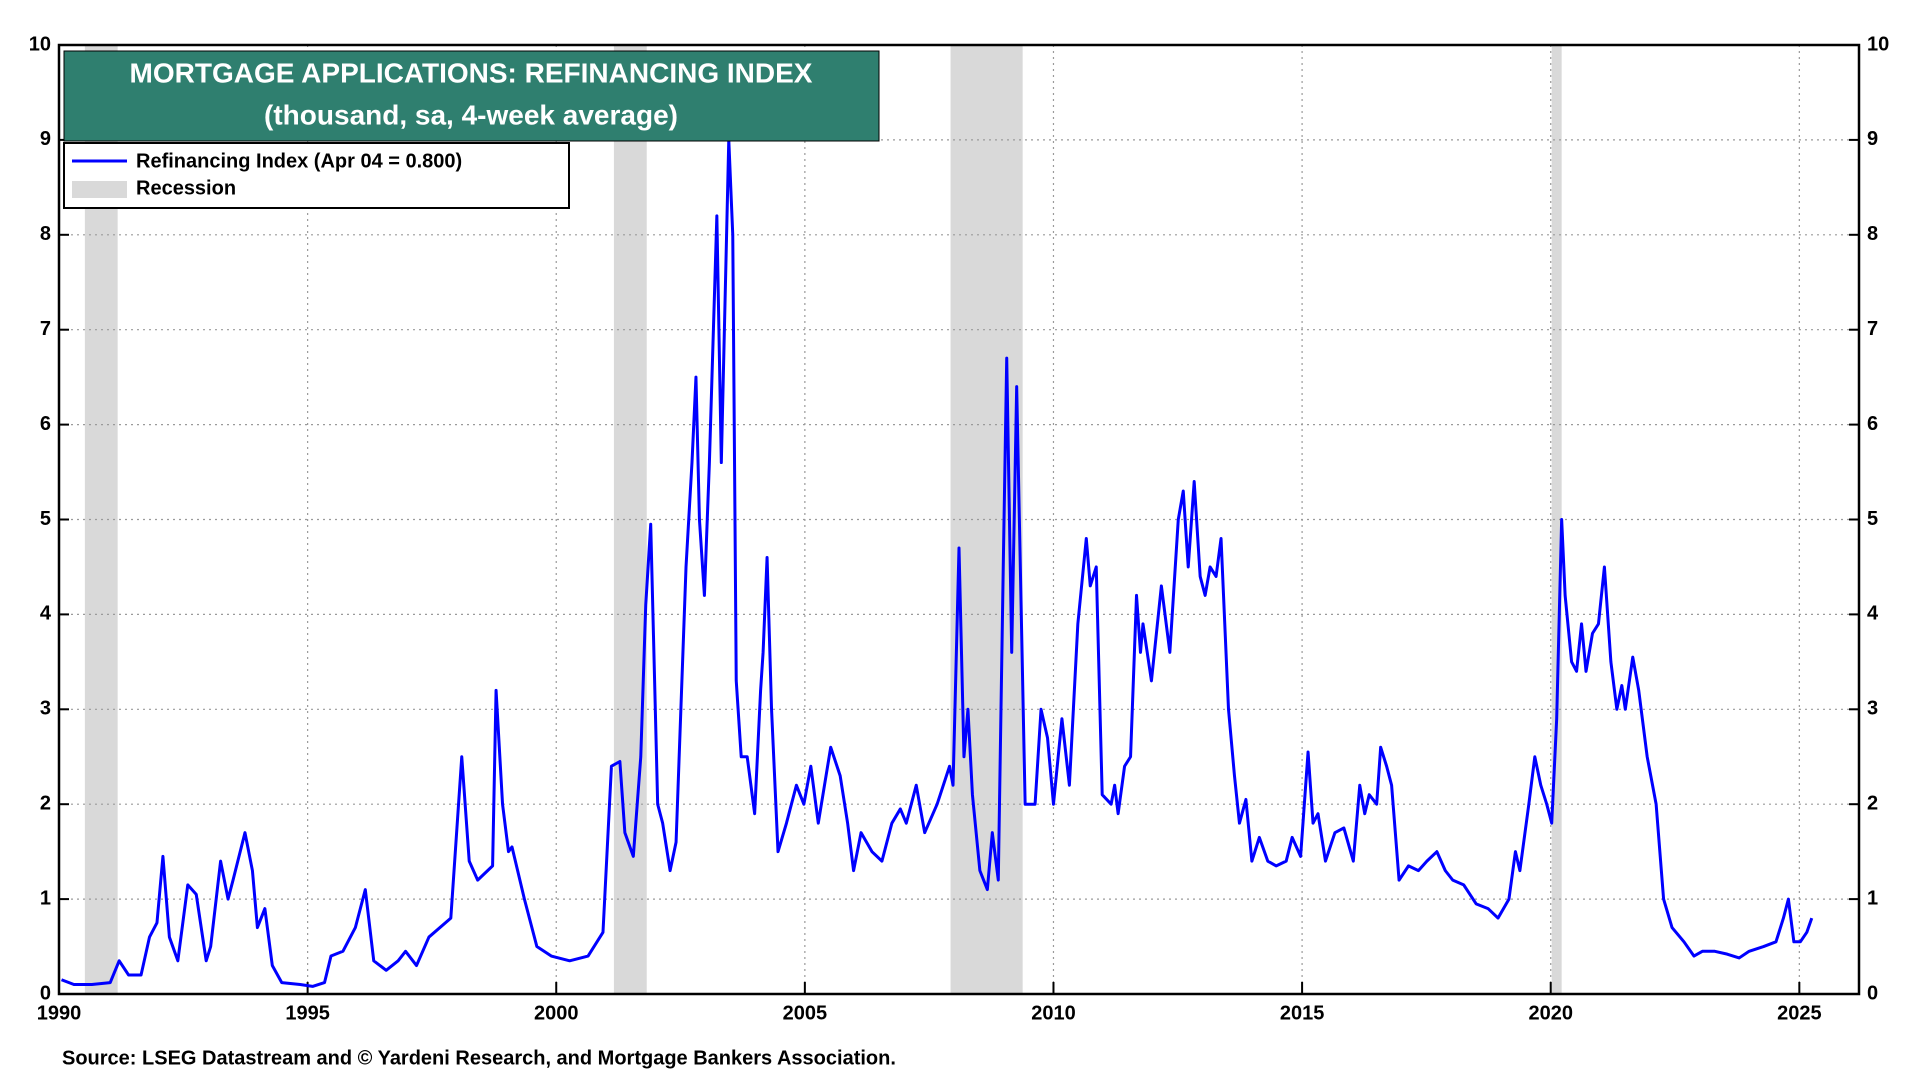  Describe the element at coordinates (45, 424) in the screenshot. I see `y-tick-label: 6` at that location.